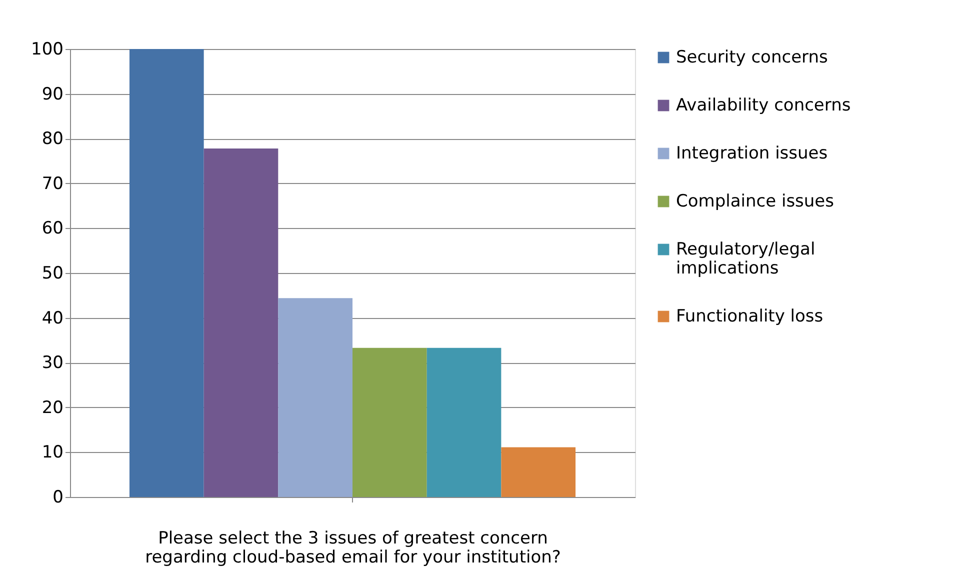 The image size is (958, 579). Describe the element at coordinates (53, 184) in the screenshot. I see `y-tick-label: 70` at that location.